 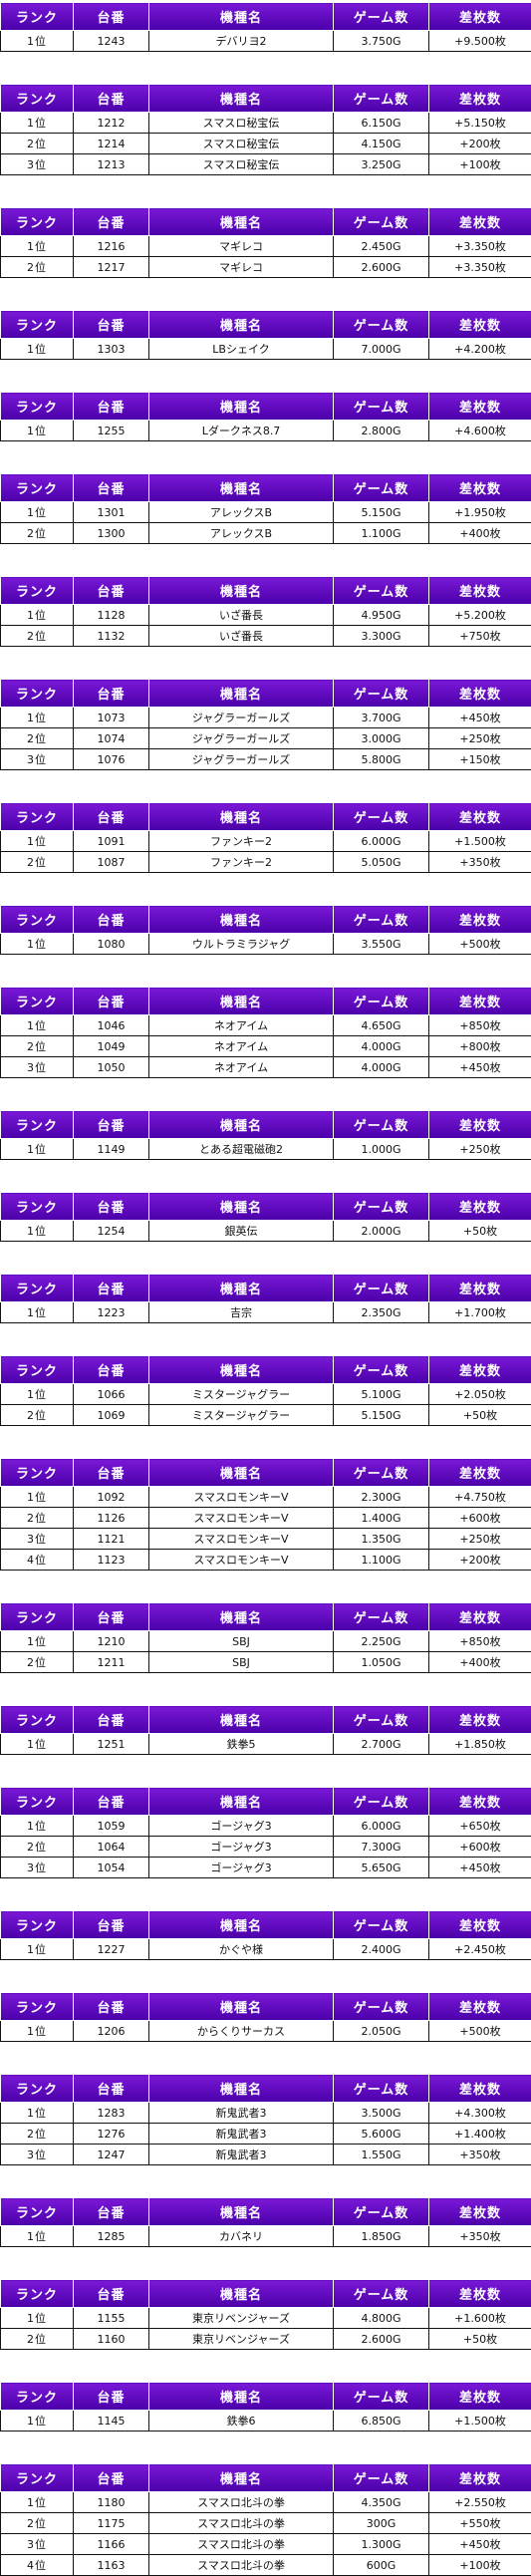 What do you see at coordinates (112, 1847) in the screenshot?
I see `machine-number-cell: 1064` at bounding box center [112, 1847].